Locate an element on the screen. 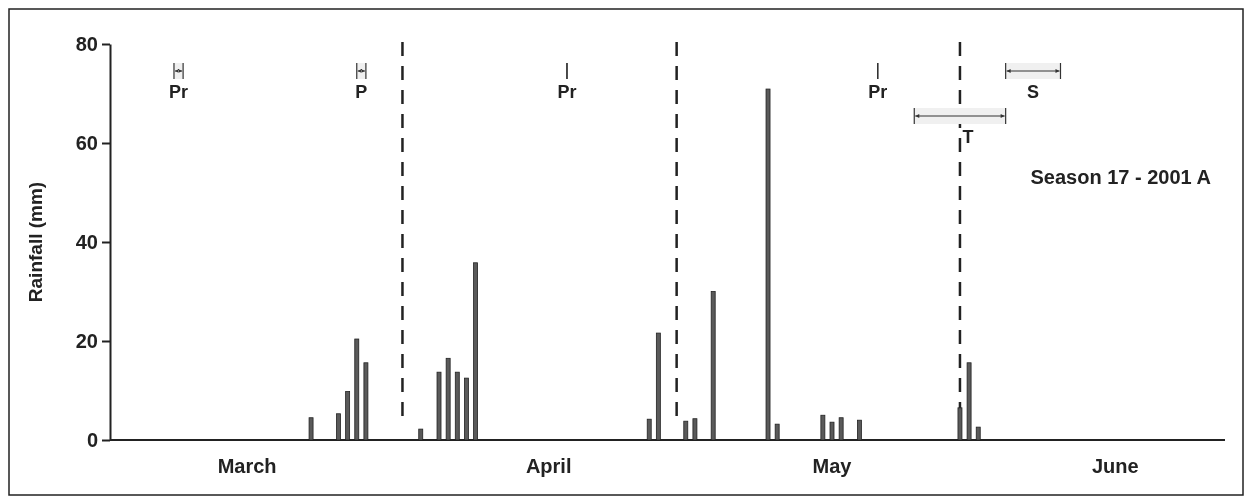  x-tick-label: March is located at coordinates (247, 466).